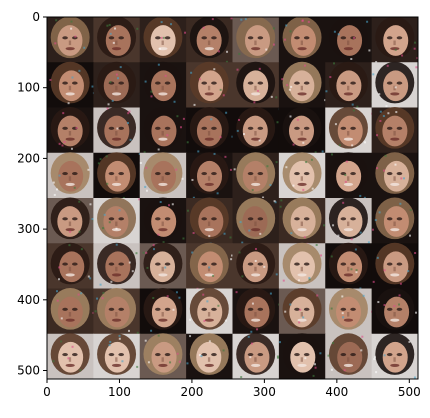 The width and height of the screenshot is (430, 418). I want to click on x-tick-label: 400, so click(336, 392).